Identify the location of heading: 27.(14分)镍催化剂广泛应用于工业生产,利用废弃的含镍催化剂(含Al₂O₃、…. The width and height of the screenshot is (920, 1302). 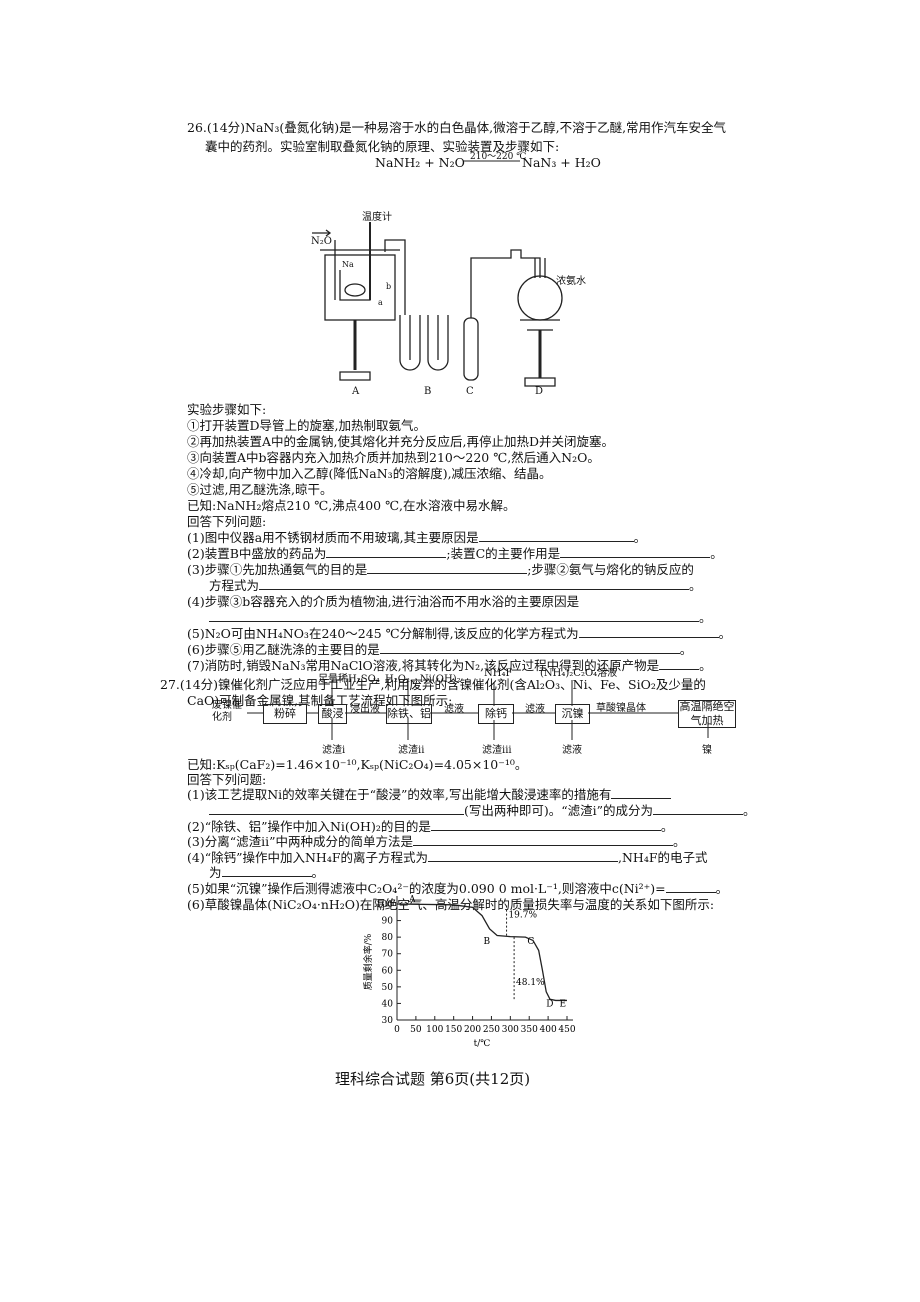
(433, 684).